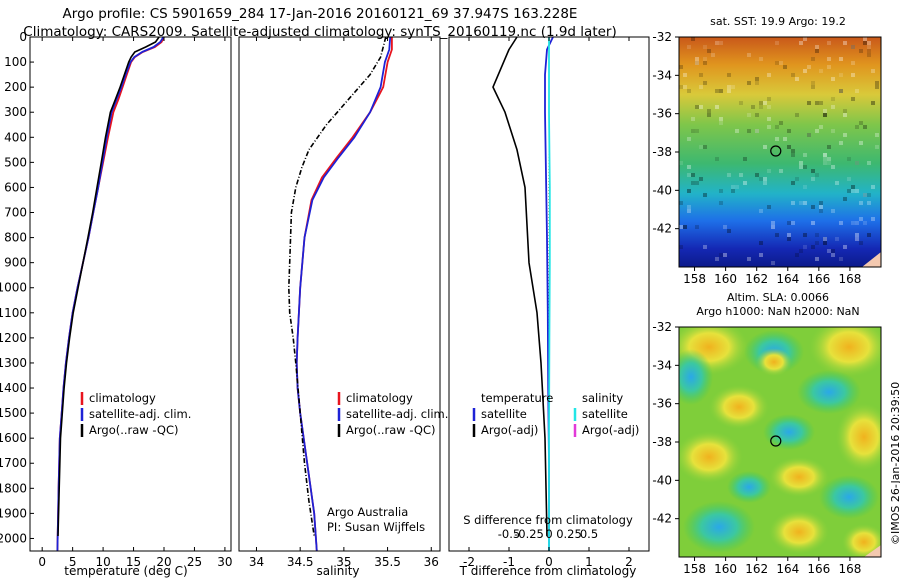 This screenshot has width=900, height=580. What do you see at coordinates (549, 562) in the screenshot?
I see `x-tick-label: 0` at bounding box center [549, 562].